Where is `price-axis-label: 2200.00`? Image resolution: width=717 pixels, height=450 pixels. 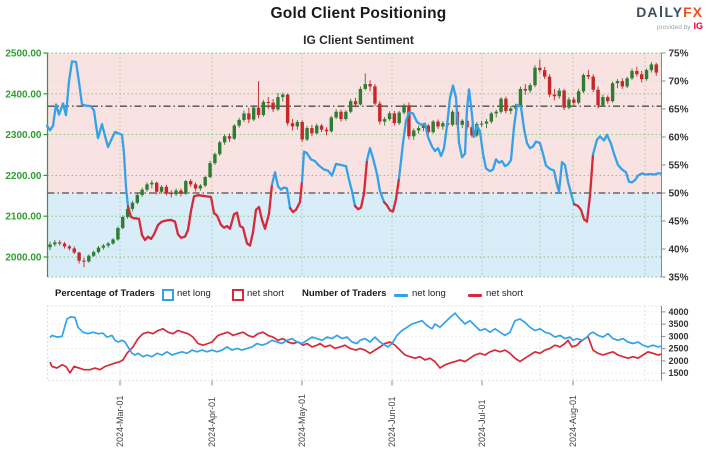
price-axis-label: 2200.00 is located at coordinates (23, 176).